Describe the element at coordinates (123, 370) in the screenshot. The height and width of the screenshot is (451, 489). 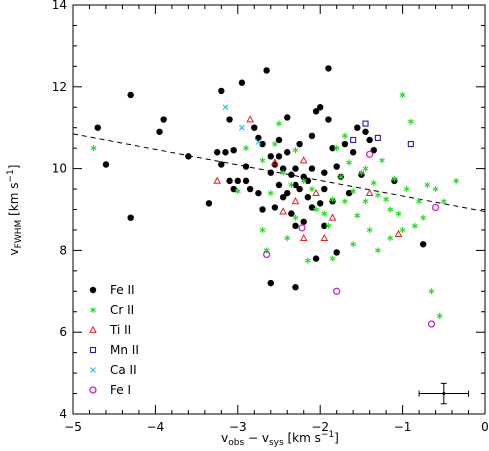
I see `legend-label-ca-ii: Ca II` at that location.